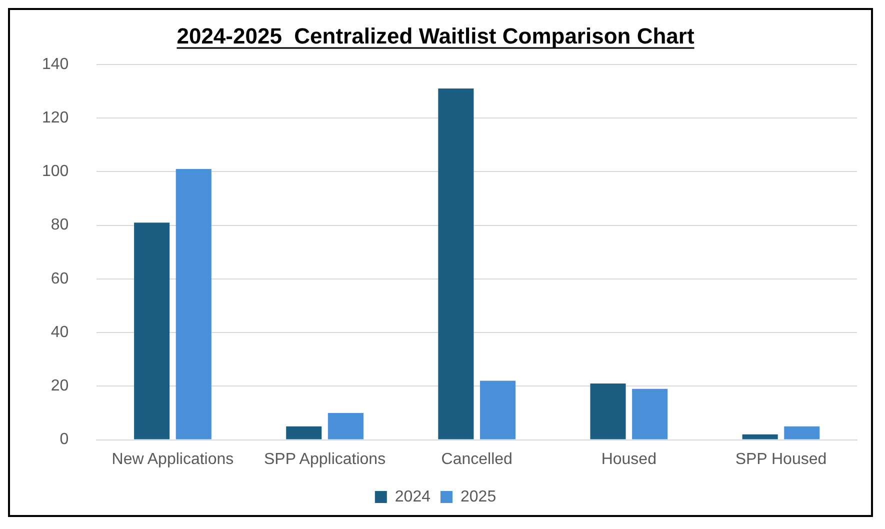 The width and height of the screenshot is (885, 529). Describe the element at coordinates (435, 35) in the screenshot. I see `chart-title: 2024-2025 Centralized Waitlist Comparison Chart` at that location.